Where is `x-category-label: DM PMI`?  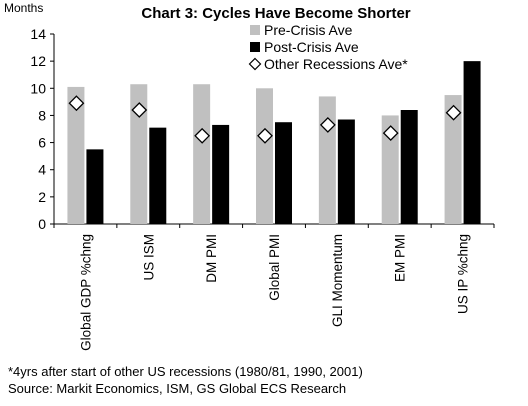 x-category-label: DM PMI is located at coordinates (211, 258).